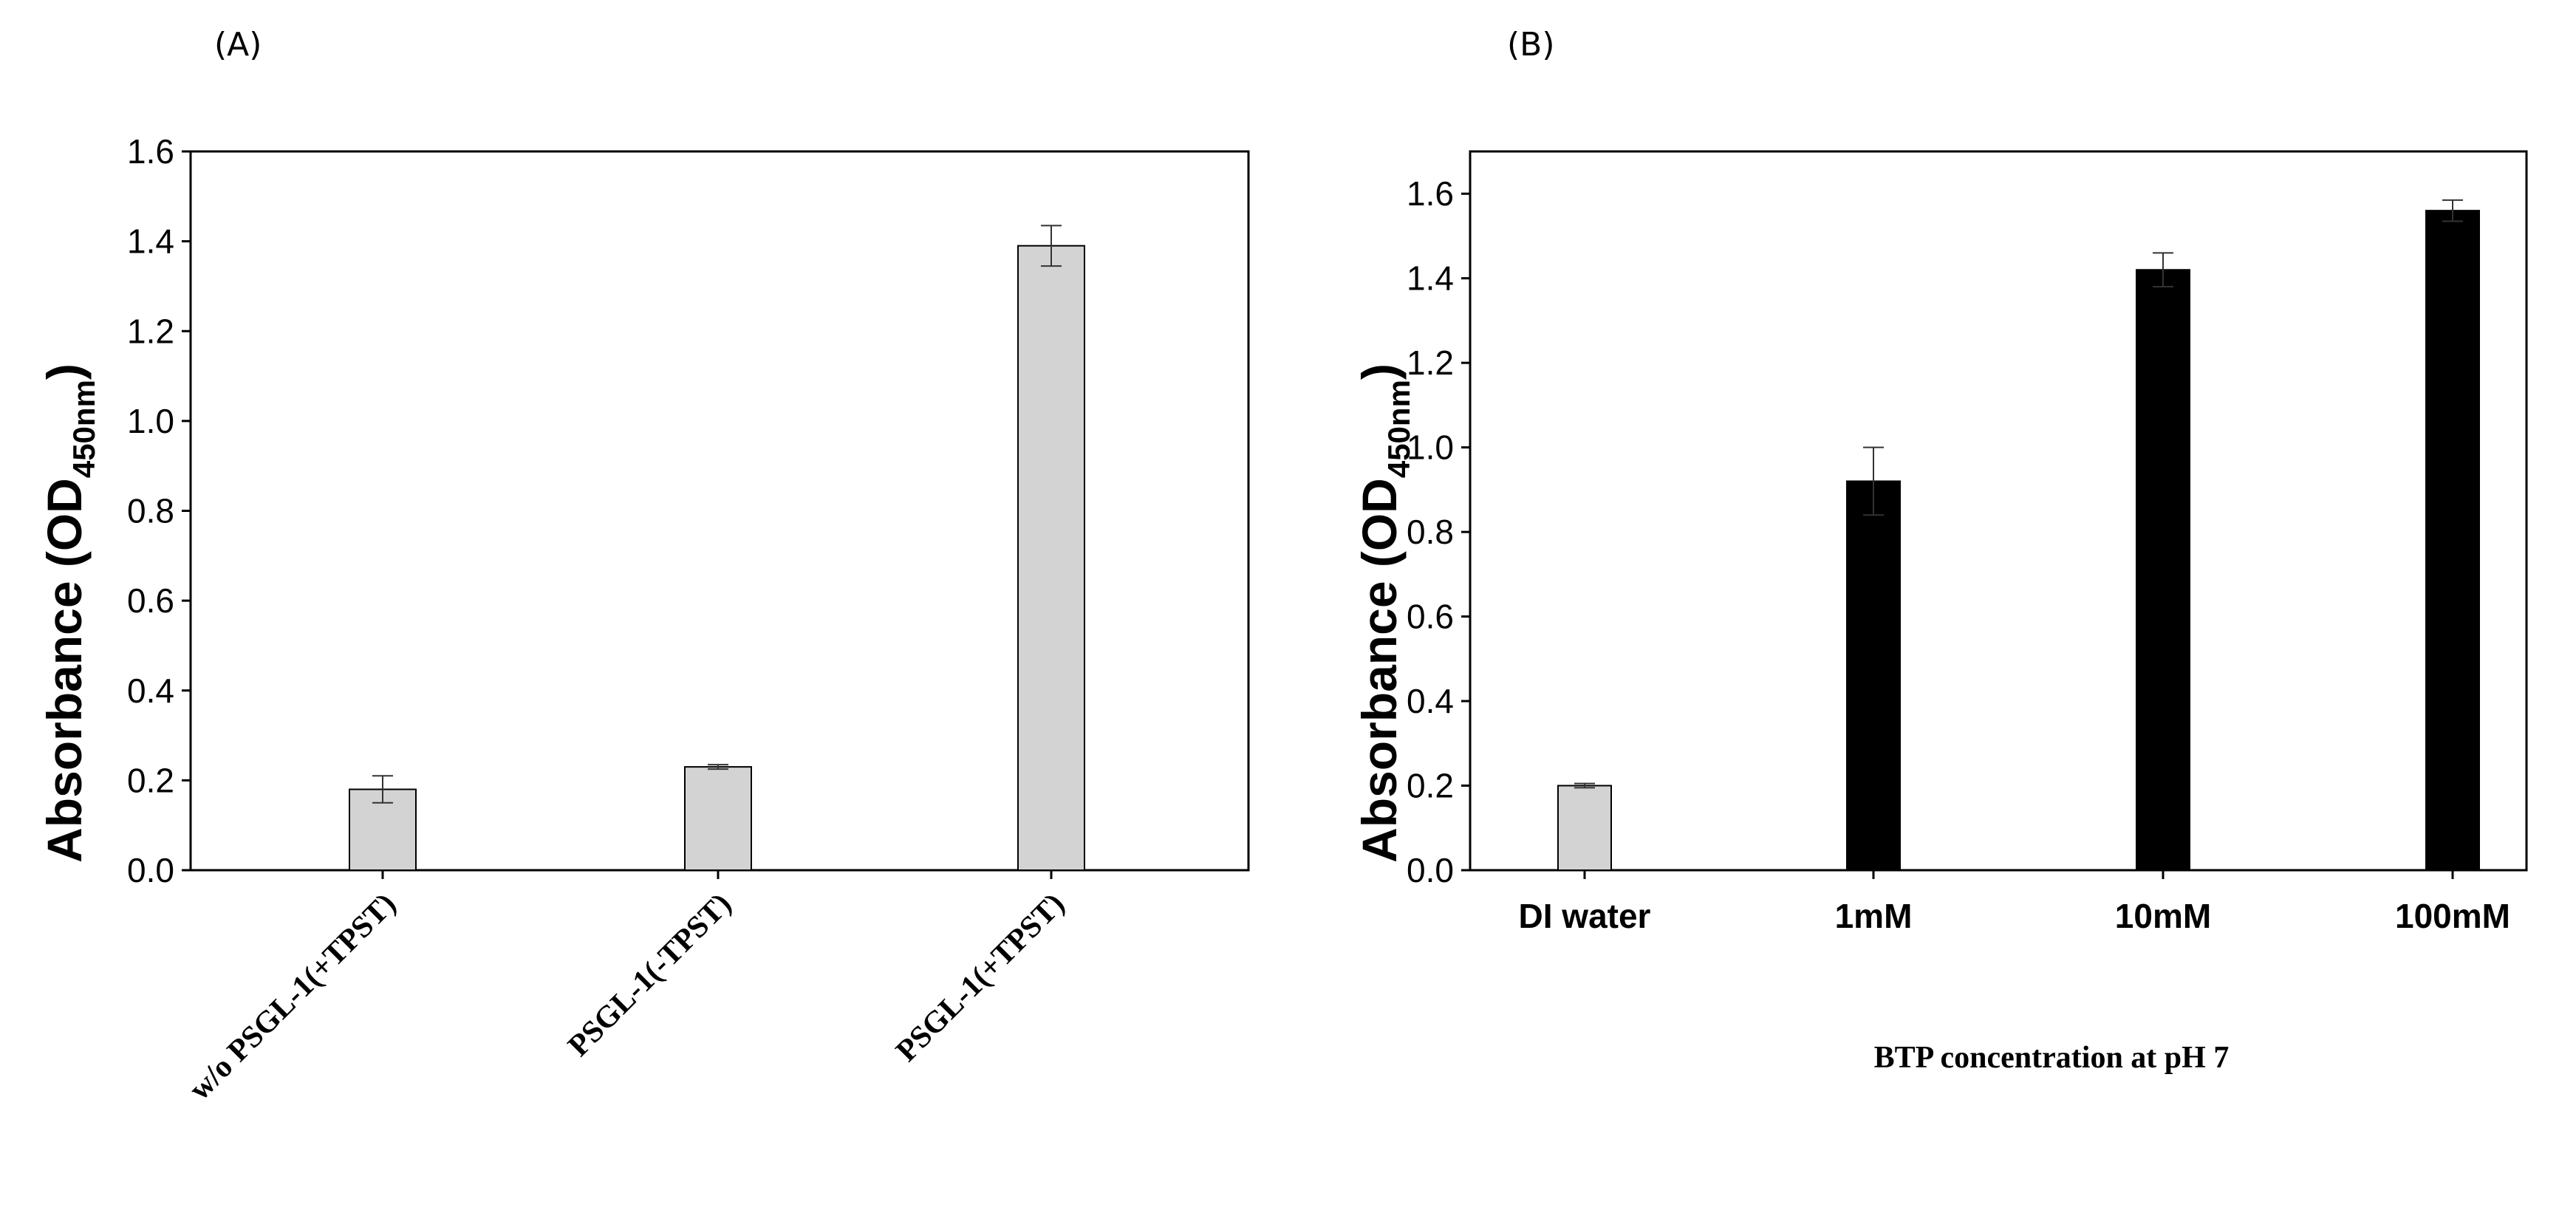  I want to click on chart-a-y-tick-label: 1.6, so click(150, 151).